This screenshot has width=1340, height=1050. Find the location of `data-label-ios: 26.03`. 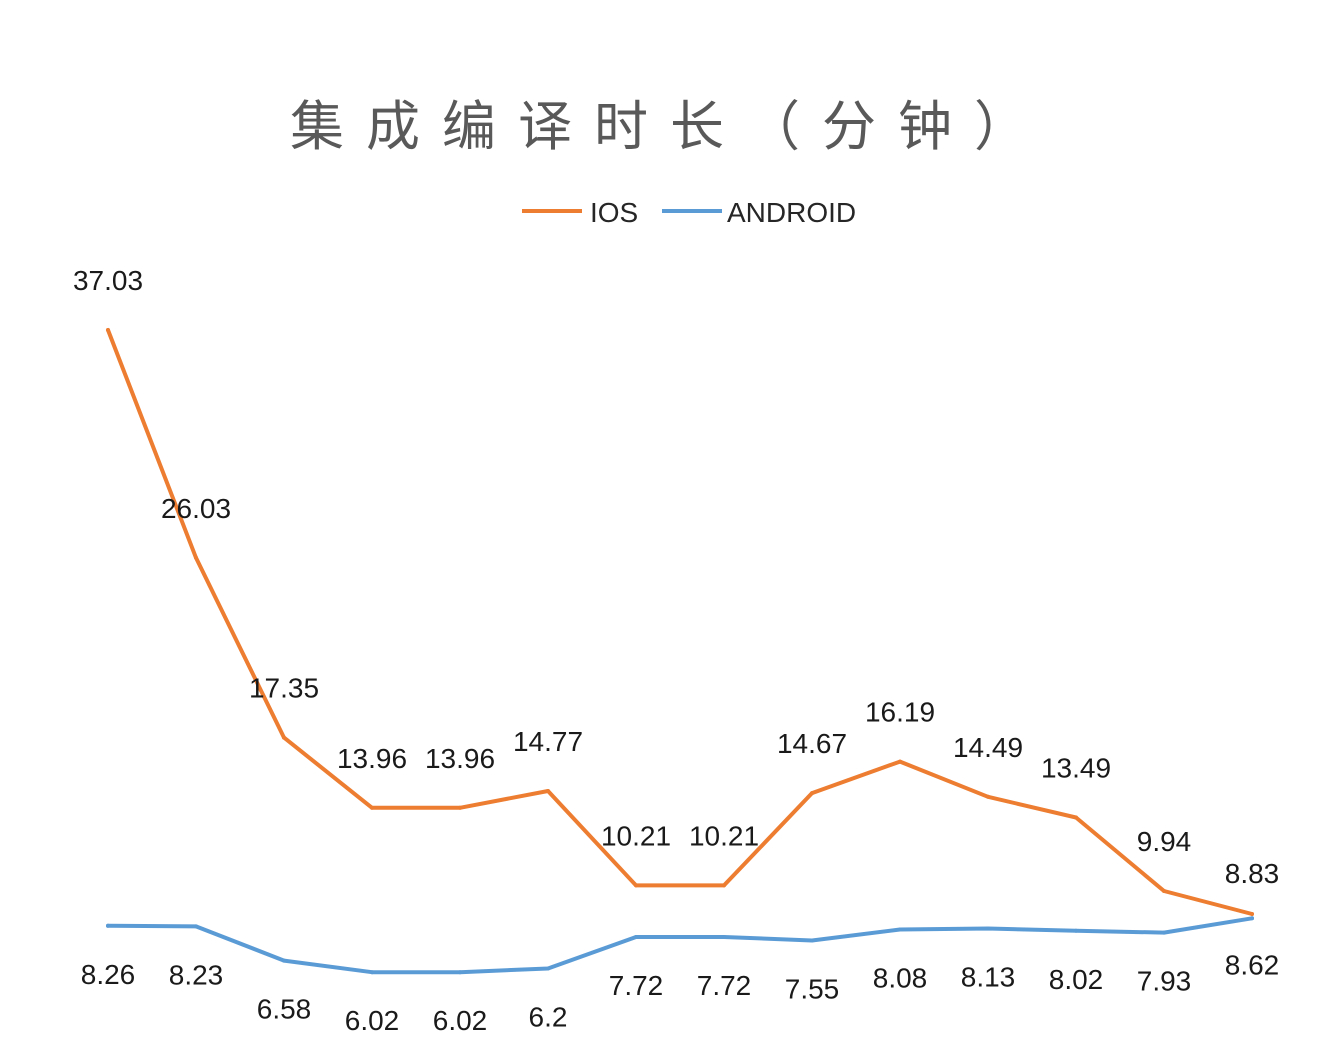

data-label-ios: 26.03 is located at coordinates (196, 508).